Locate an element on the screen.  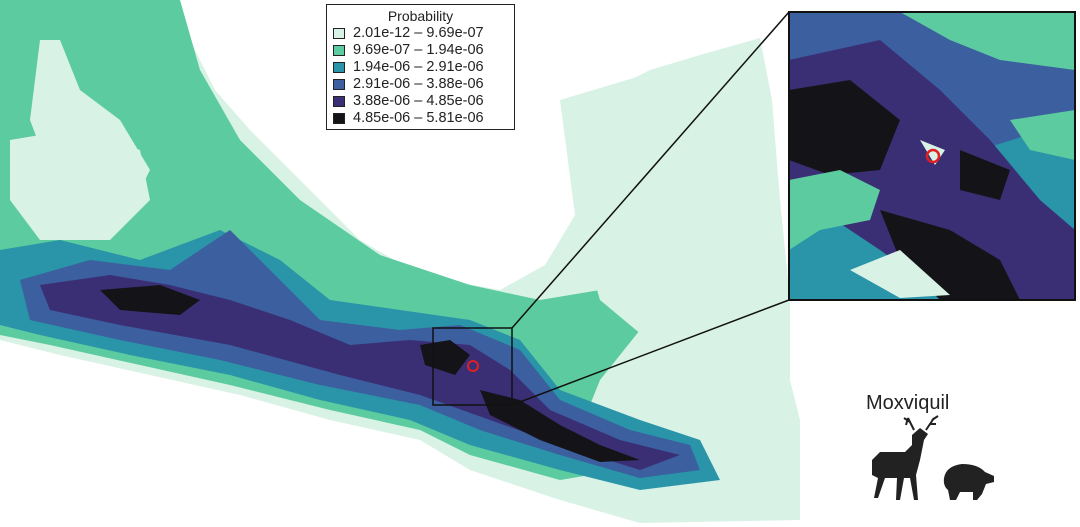
legend-label: 3.88e-06 – 4.85e-06 is located at coordinates (418, 101).